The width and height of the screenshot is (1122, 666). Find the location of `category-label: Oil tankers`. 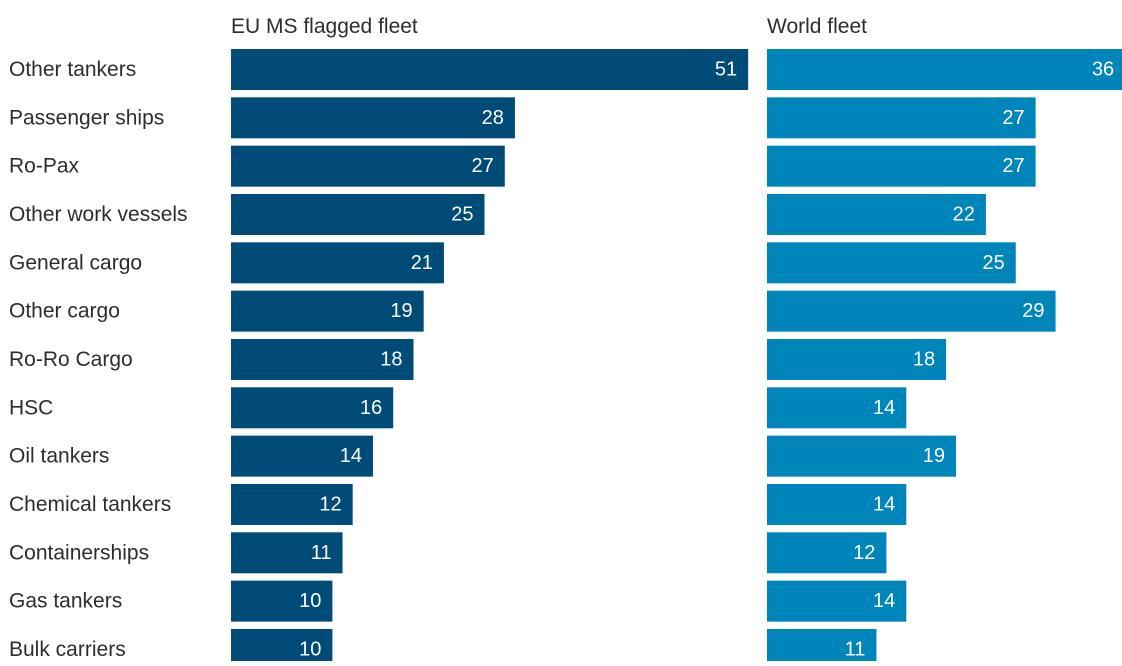

category-label: Oil tankers is located at coordinates (59, 456).